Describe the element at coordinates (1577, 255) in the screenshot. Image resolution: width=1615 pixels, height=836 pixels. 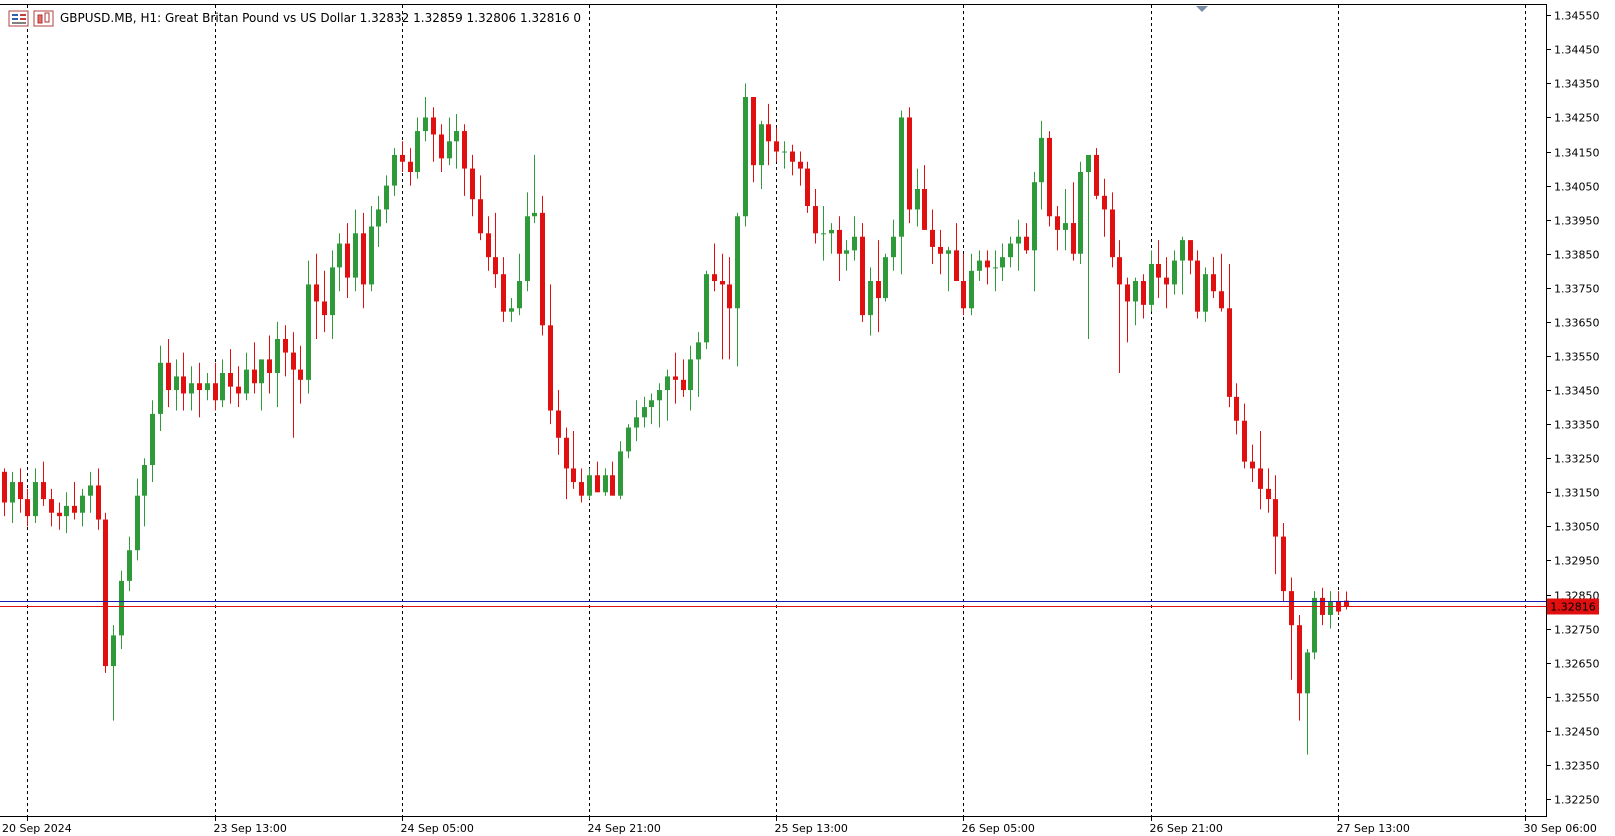
I see `price-tick-label: 1.33850` at that location.